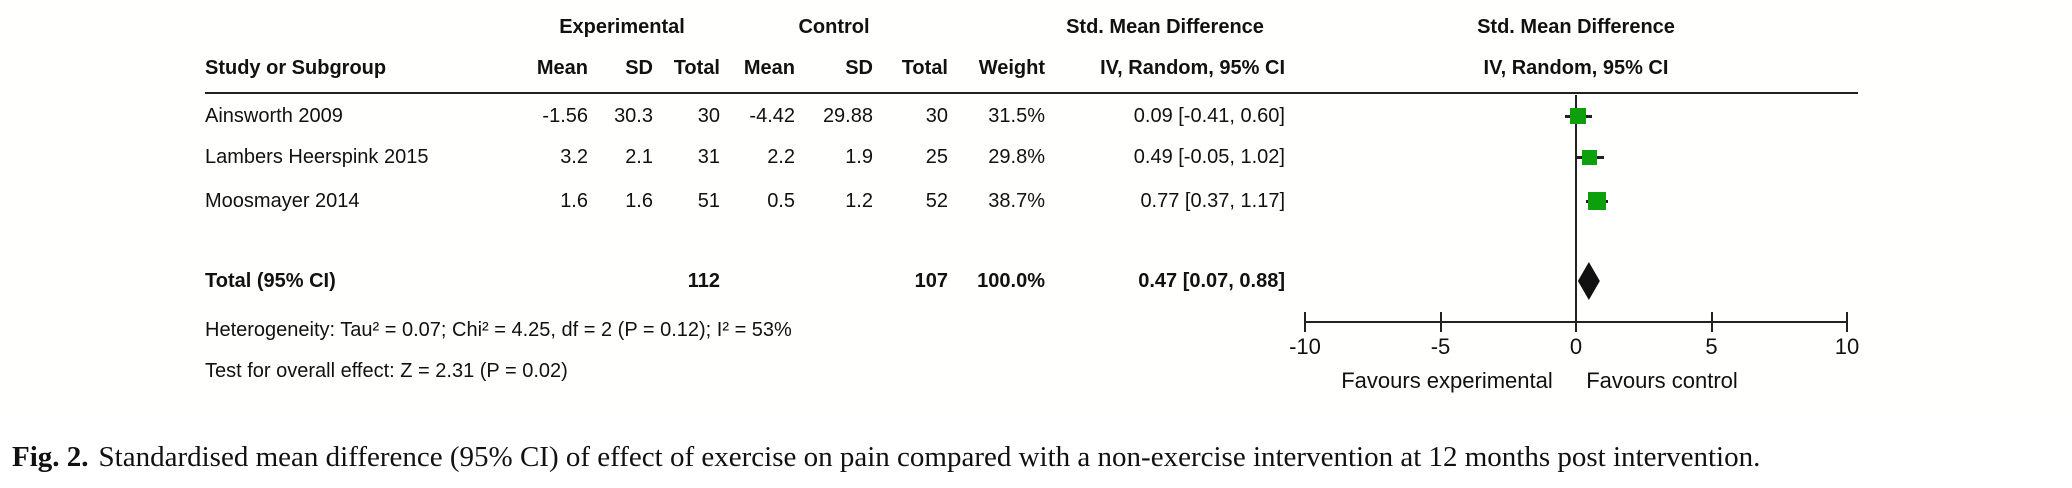 The width and height of the screenshot is (2072, 488). What do you see at coordinates (1016, 201) in the screenshot?
I see `weight: 38.7%` at bounding box center [1016, 201].